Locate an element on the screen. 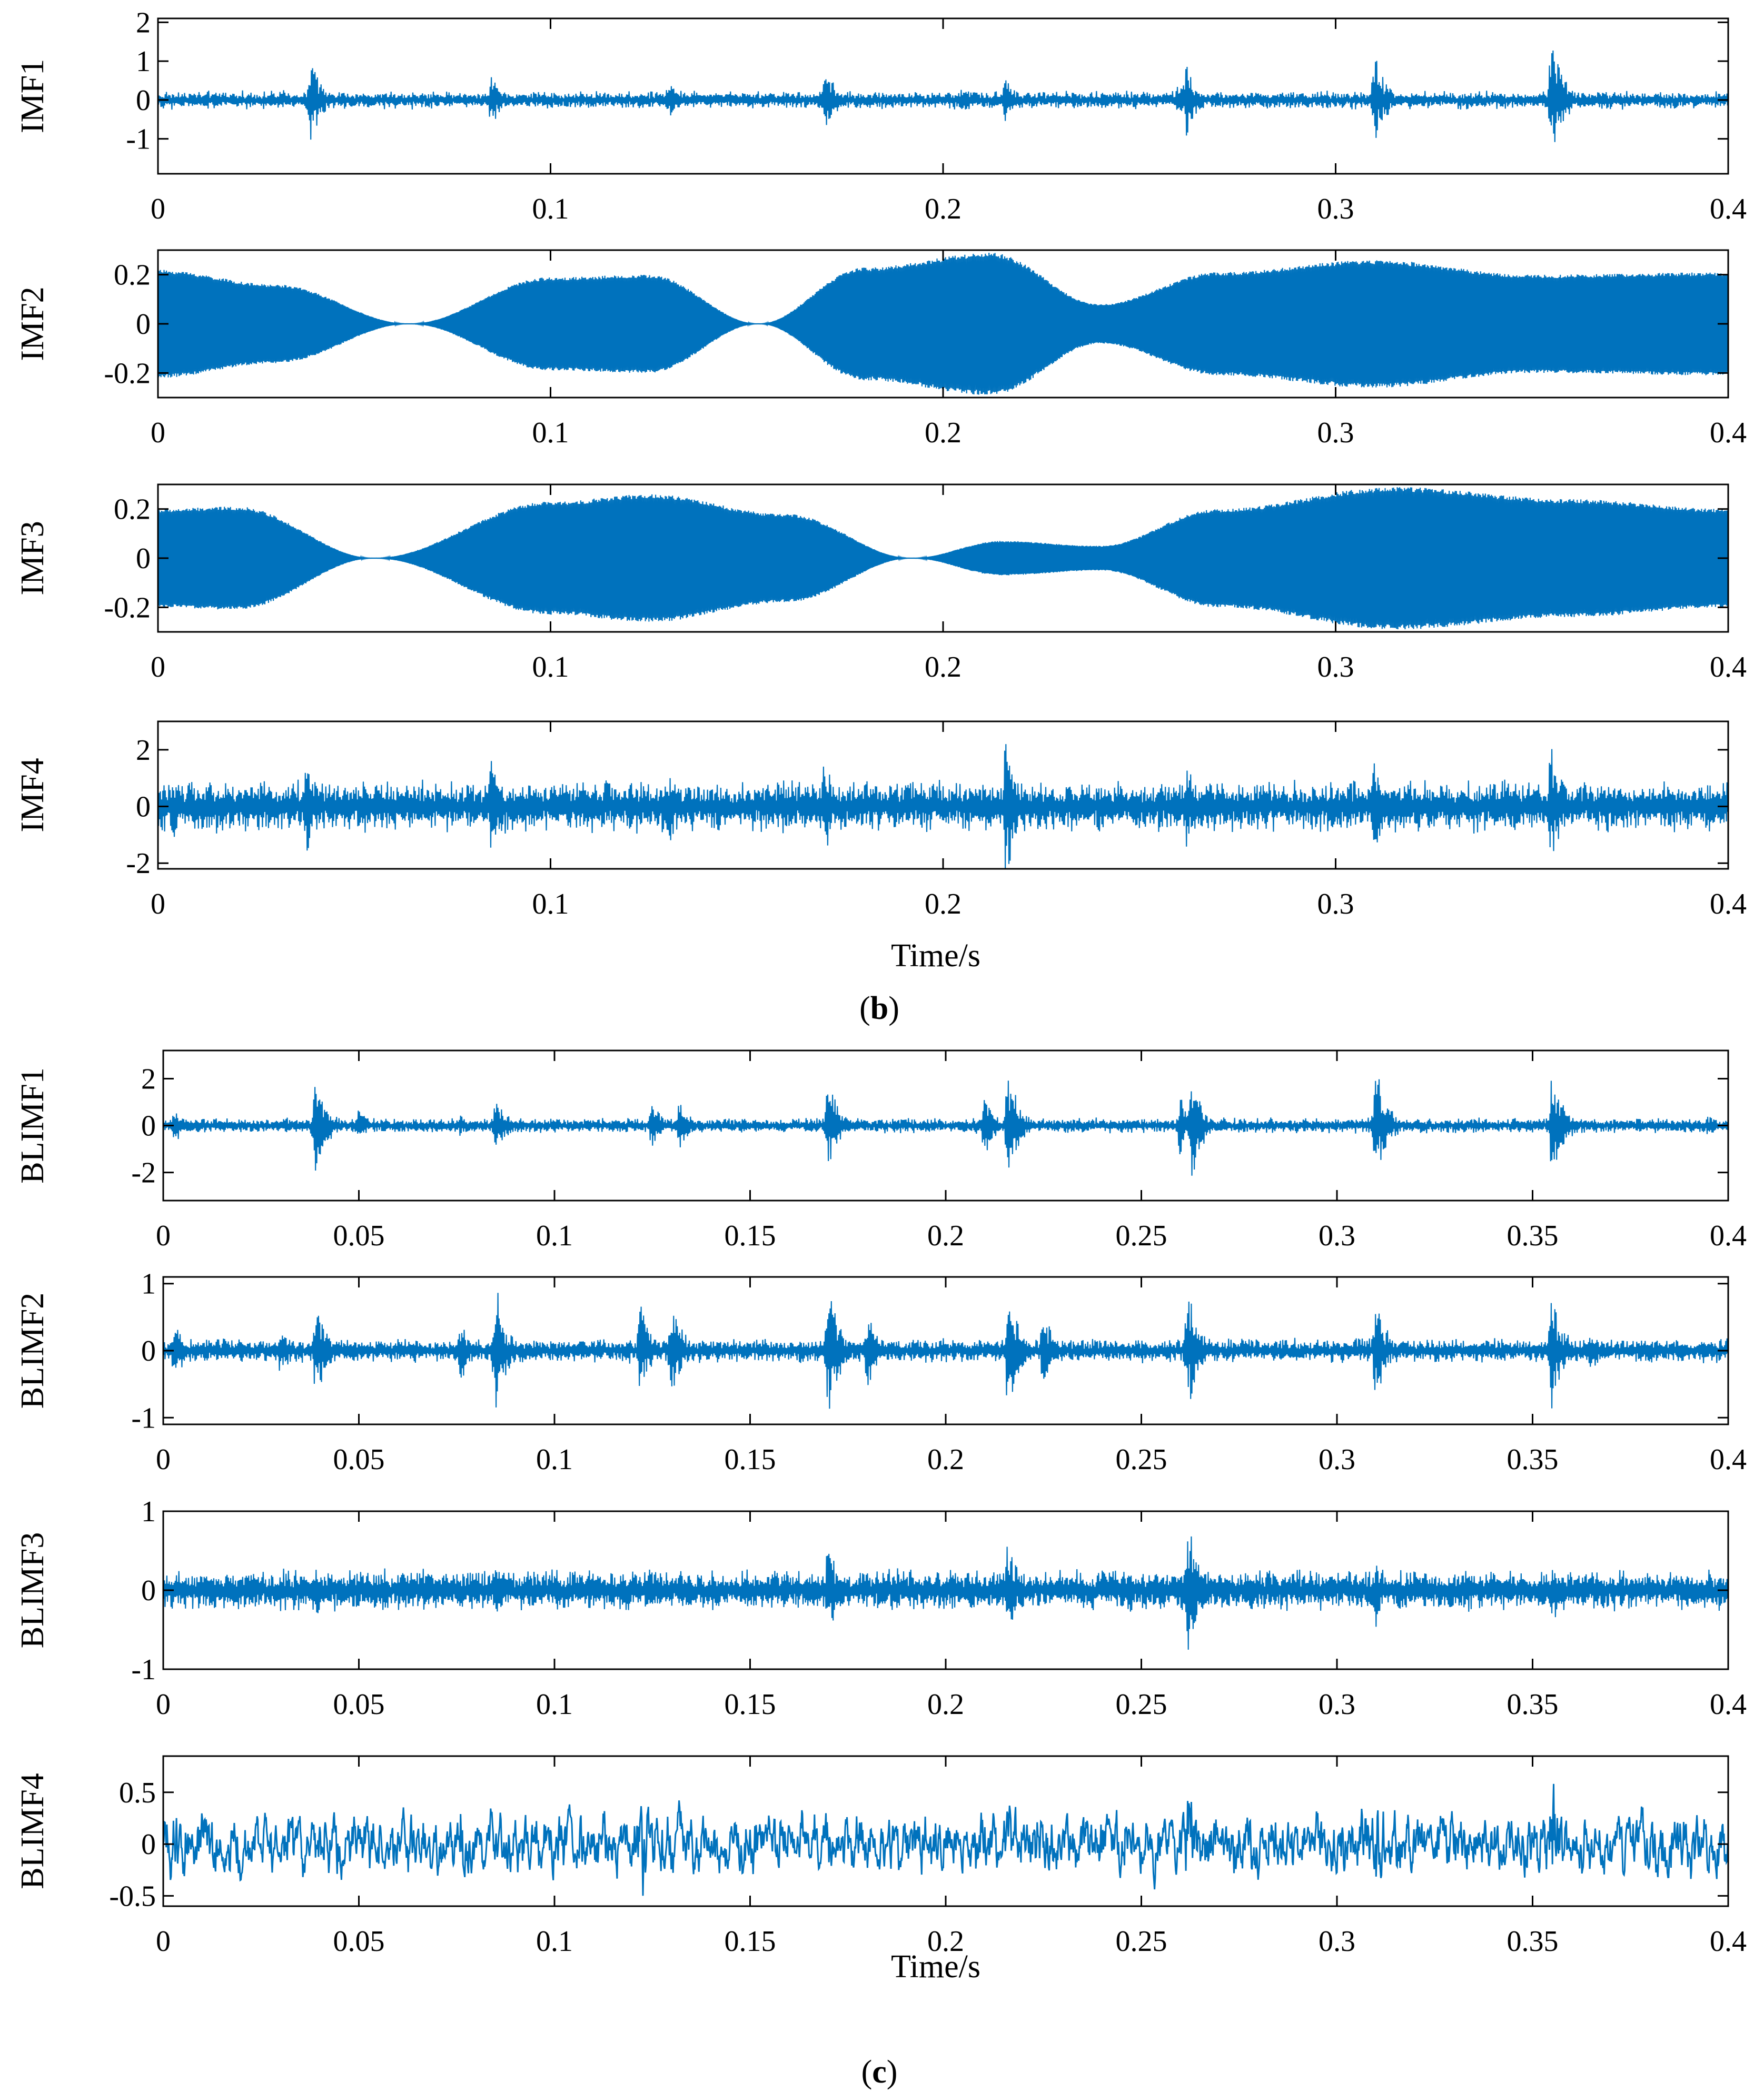 This screenshot has height=2091, width=1764. y-axis-label: BLIMF4 is located at coordinates (33, 1831).